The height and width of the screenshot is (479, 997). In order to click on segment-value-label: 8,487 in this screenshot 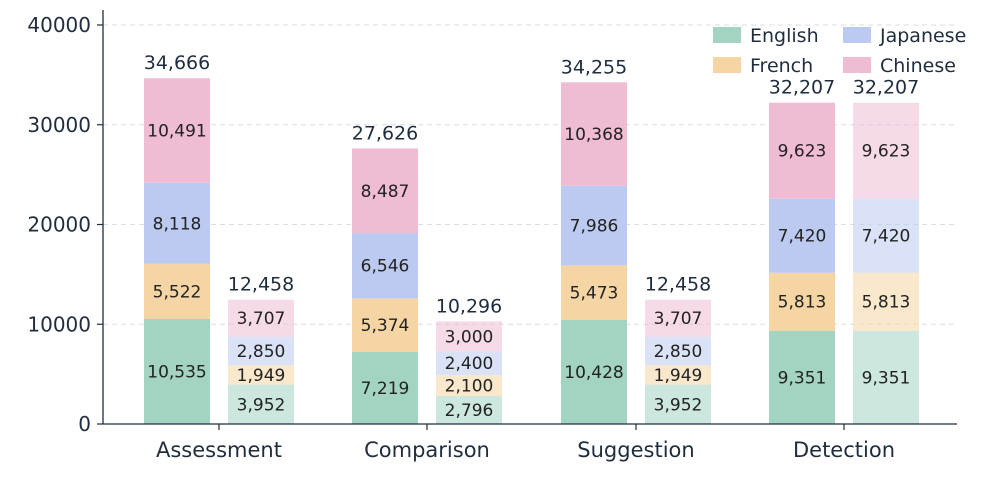, I will do `click(385, 192)`.